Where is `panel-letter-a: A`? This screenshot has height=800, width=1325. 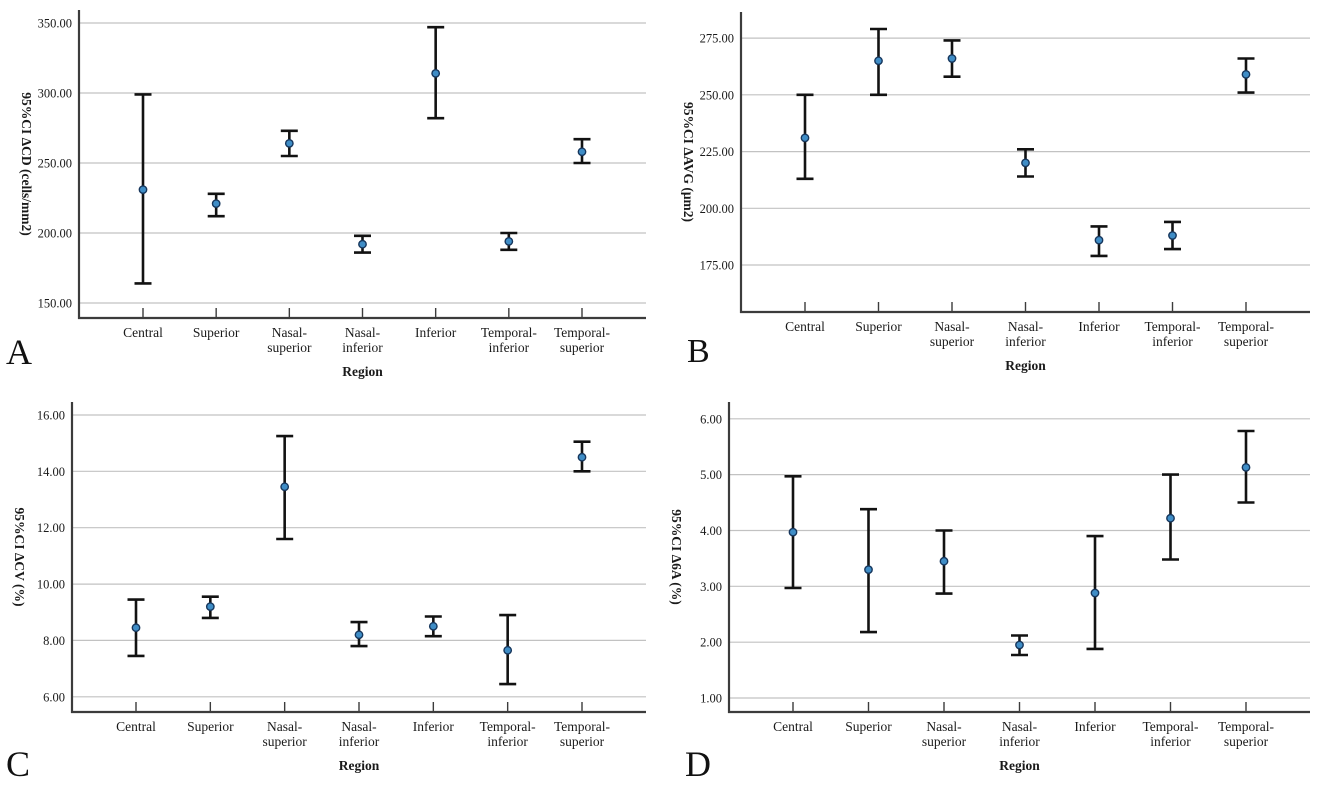
panel-letter-a: A is located at coordinates (19, 352).